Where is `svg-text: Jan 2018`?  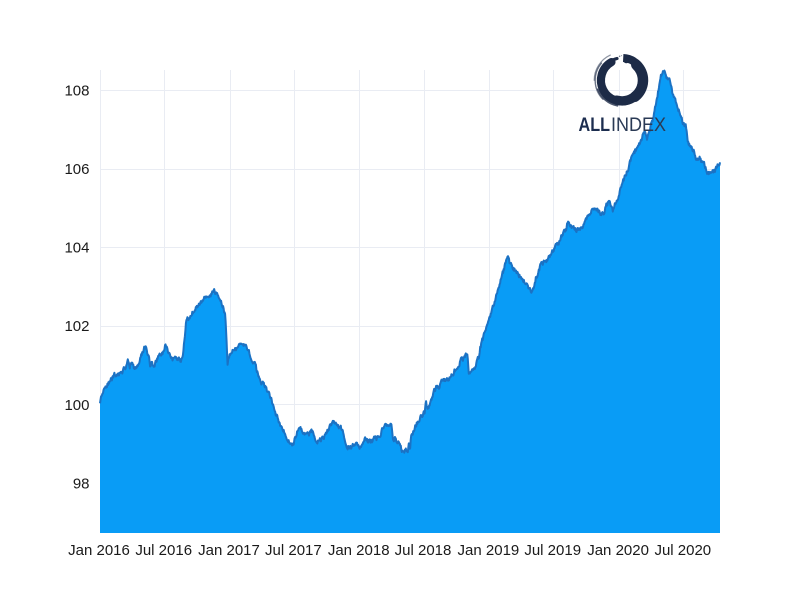
svg-text: Jan 2018 is located at coordinates (359, 550).